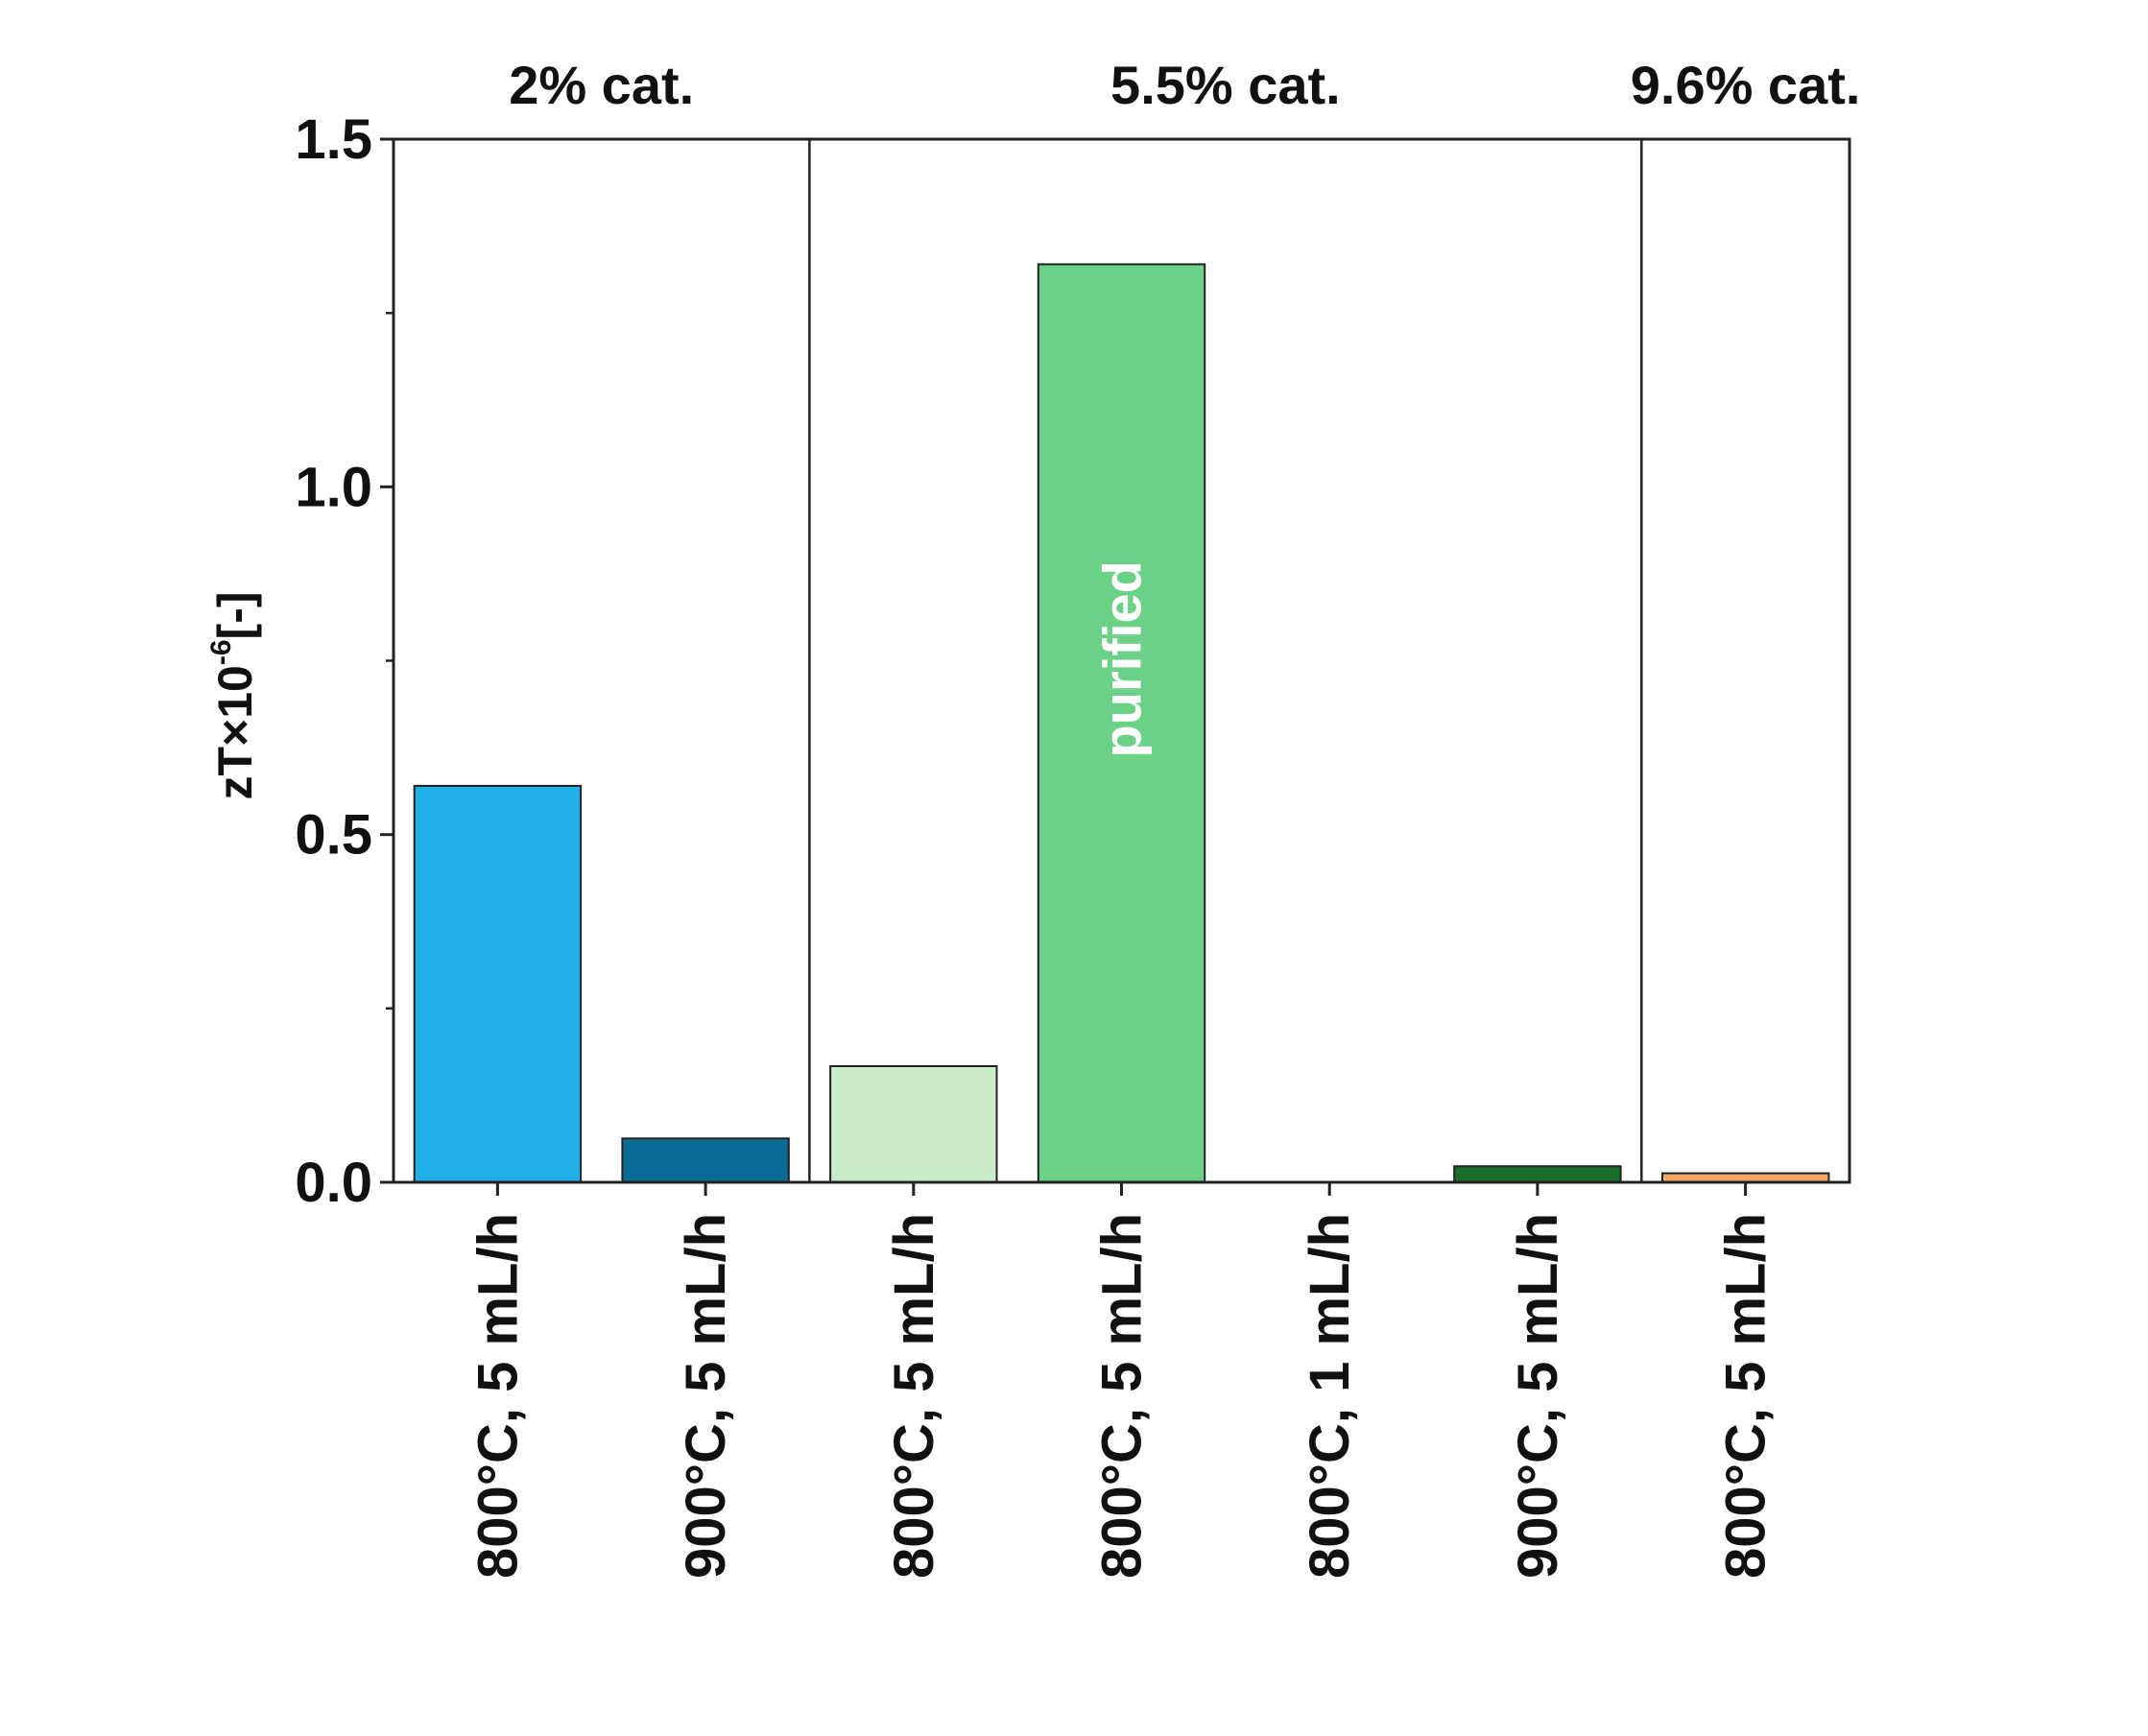  What do you see at coordinates (1538, 1396) in the screenshot?
I see `x-category-label-6: 900°C, 5 mL/h` at bounding box center [1538, 1396].